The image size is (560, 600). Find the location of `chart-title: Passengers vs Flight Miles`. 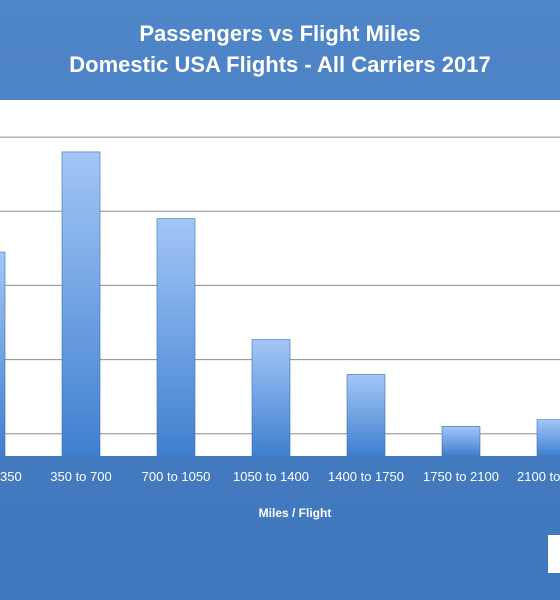

chart-title: Passengers vs Flight Miles is located at coordinates (280, 33).